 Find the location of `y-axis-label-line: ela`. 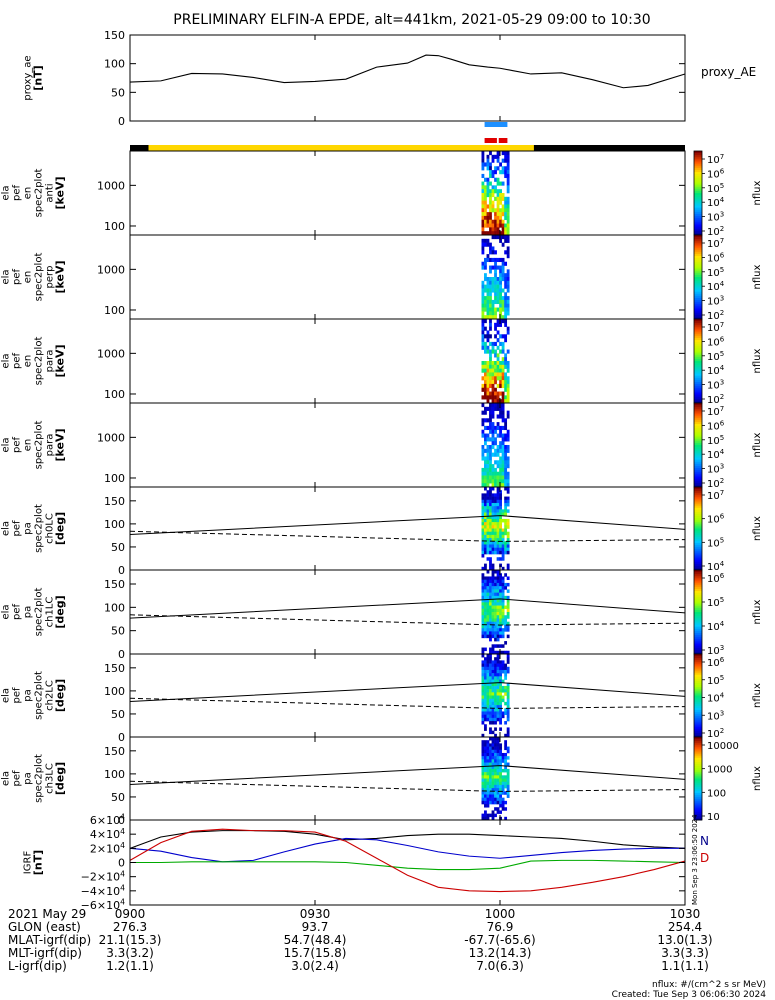

y-axis-label-line: ela is located at coordinates (6, 611).